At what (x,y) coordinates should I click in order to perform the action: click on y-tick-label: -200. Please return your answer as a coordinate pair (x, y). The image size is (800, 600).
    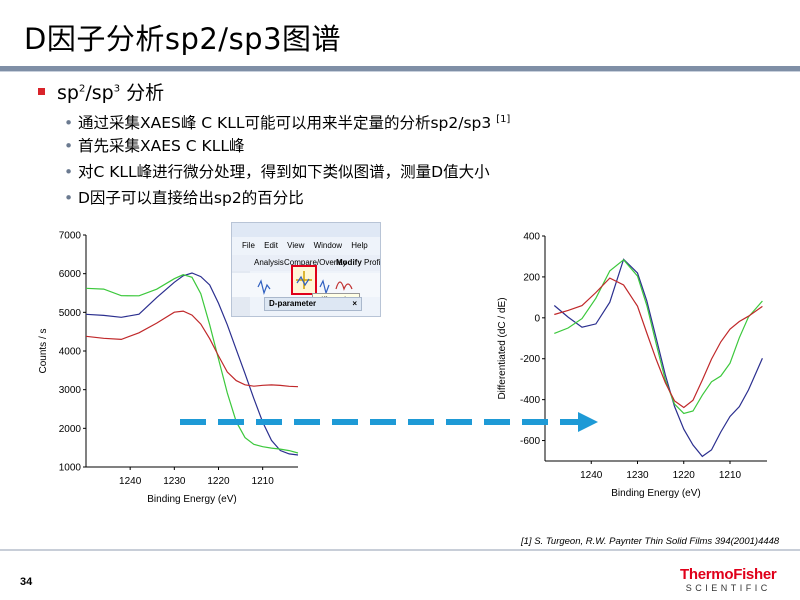
    Looking at the image, I should click on (530, 359).